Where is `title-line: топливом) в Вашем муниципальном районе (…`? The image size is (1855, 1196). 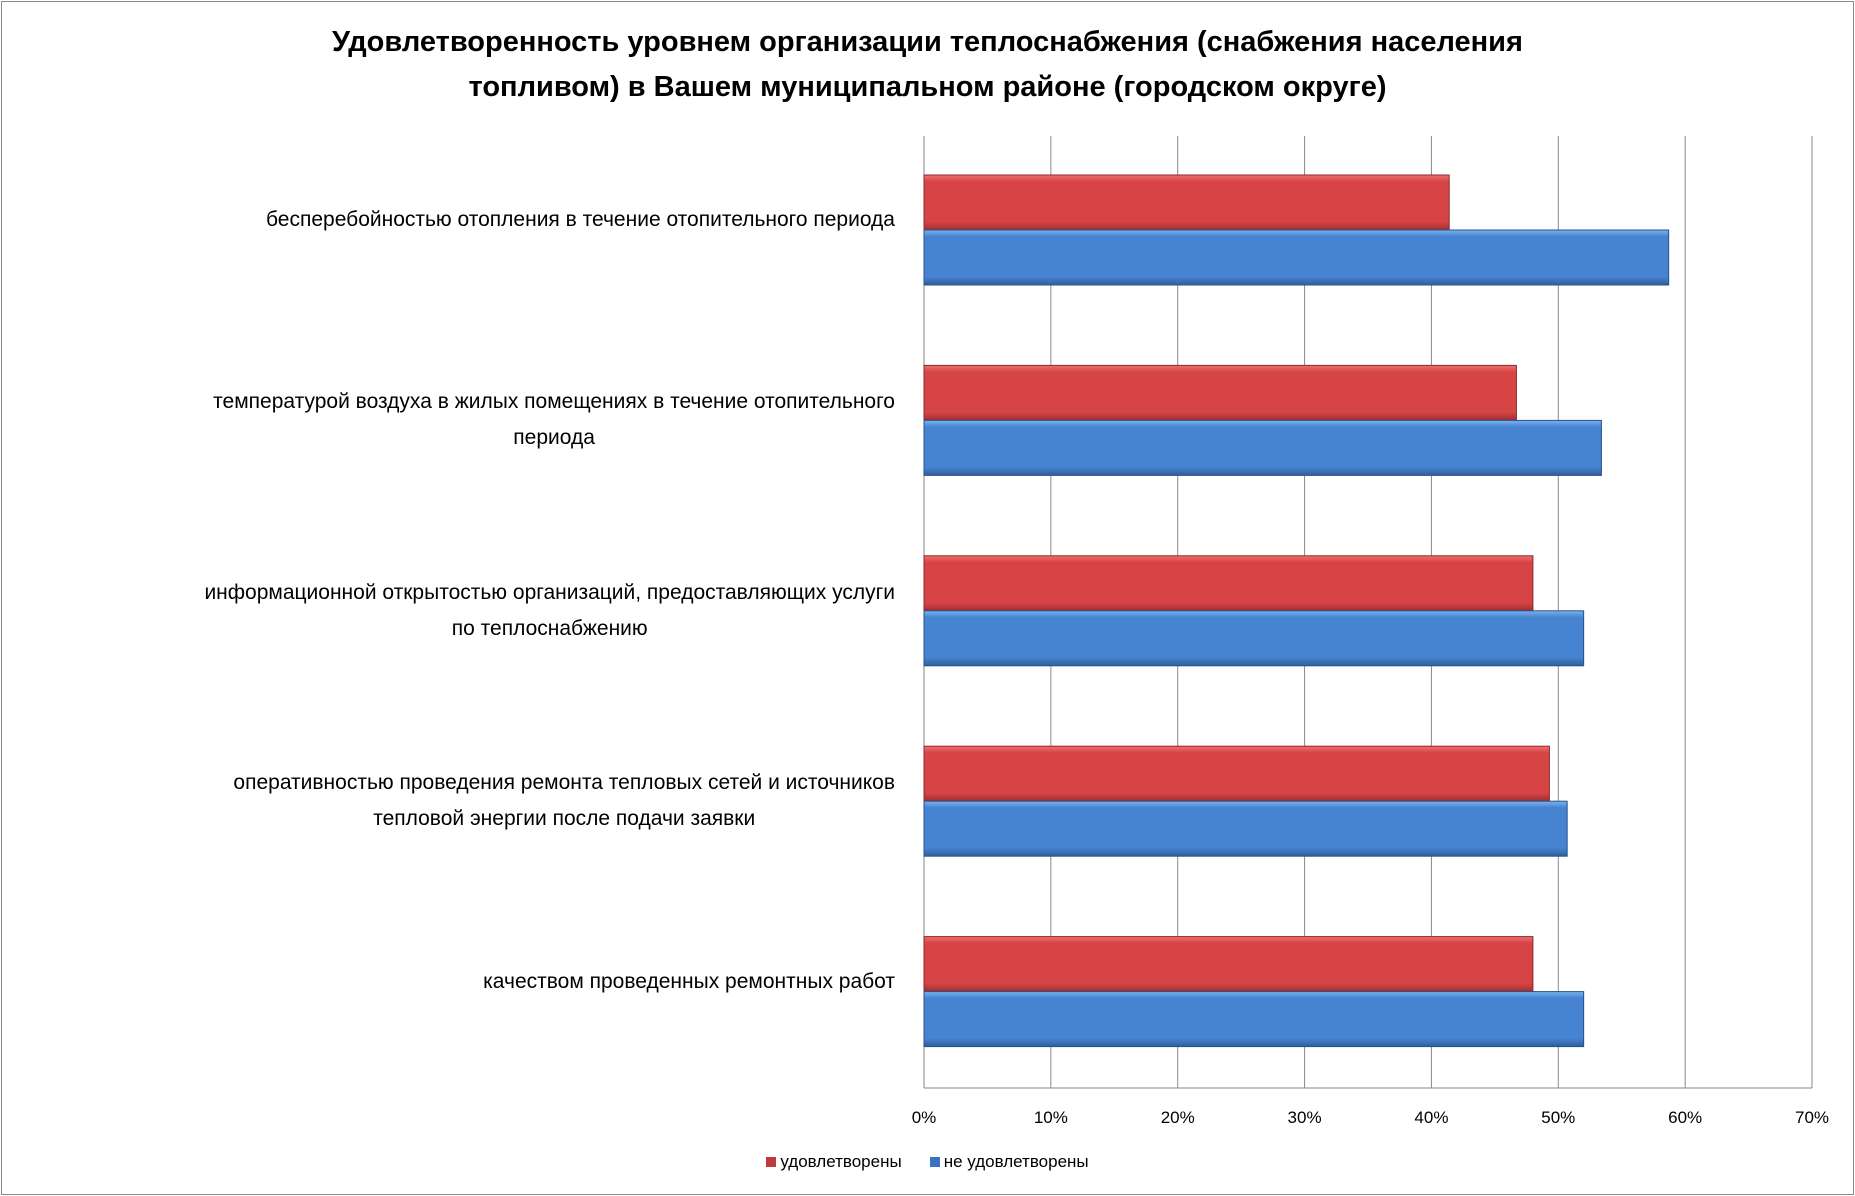 title-line: топливом) в Вашем муниципальном районе (… is located at coordinates (927, 87).